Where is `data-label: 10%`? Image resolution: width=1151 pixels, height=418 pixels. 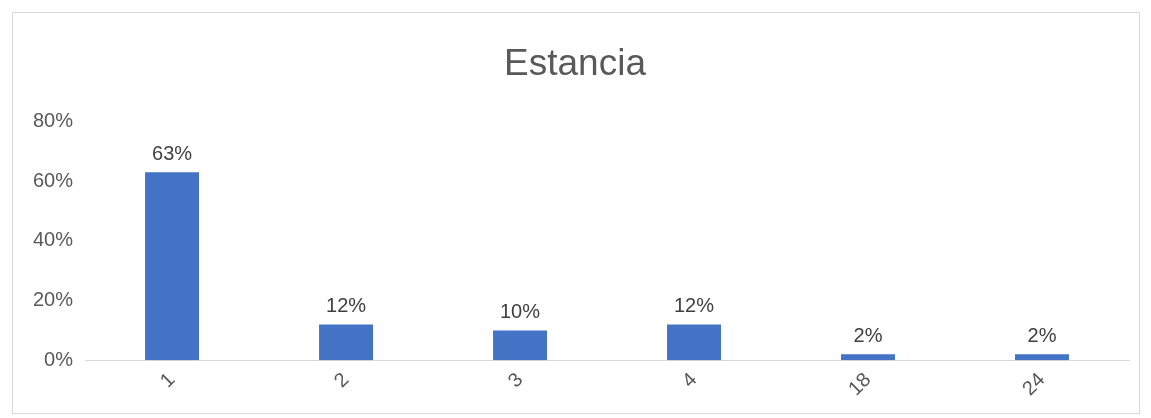
data-label: 10% is located at coordinates (520, 310).